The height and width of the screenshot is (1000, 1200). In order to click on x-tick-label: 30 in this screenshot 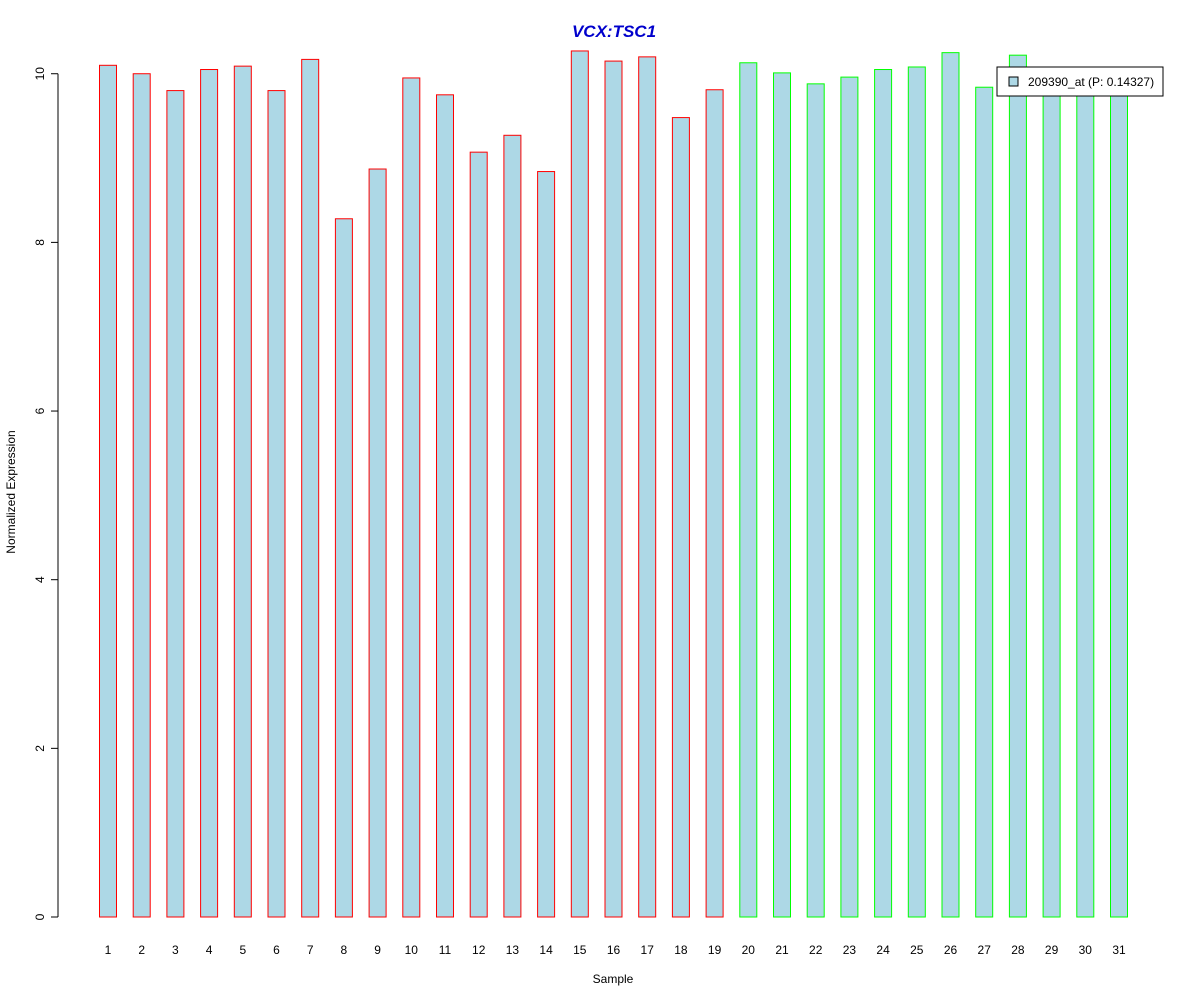, I will do `click(1086, 950)`.